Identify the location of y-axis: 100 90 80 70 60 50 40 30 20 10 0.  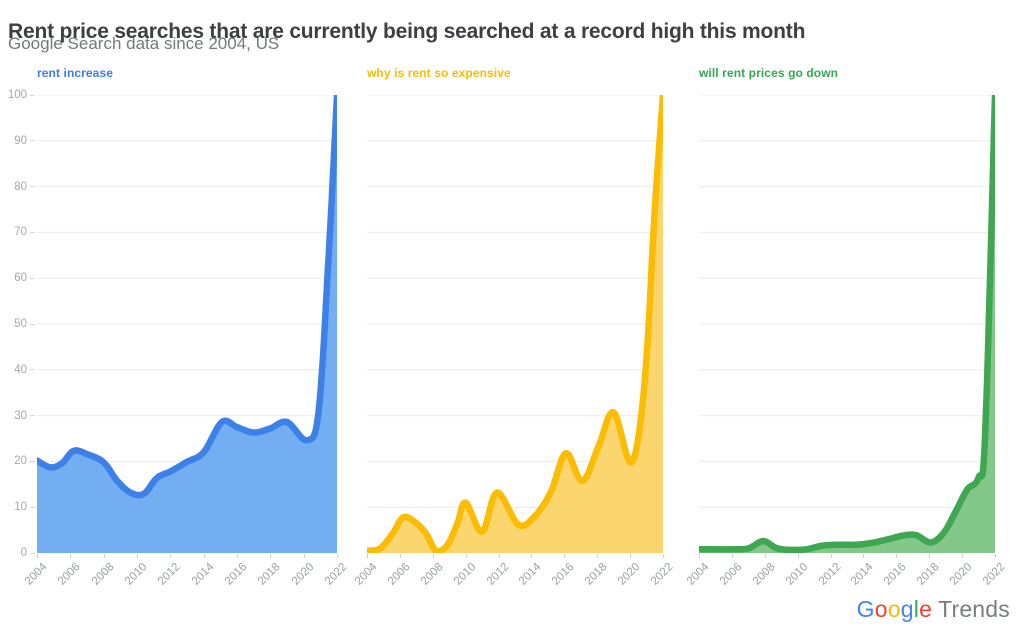
(18, 324).